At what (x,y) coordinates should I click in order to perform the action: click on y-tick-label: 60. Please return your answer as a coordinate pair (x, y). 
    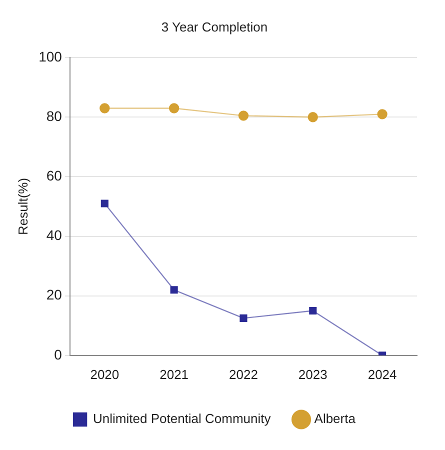
    Looking at the image, I should click on (54, 176).